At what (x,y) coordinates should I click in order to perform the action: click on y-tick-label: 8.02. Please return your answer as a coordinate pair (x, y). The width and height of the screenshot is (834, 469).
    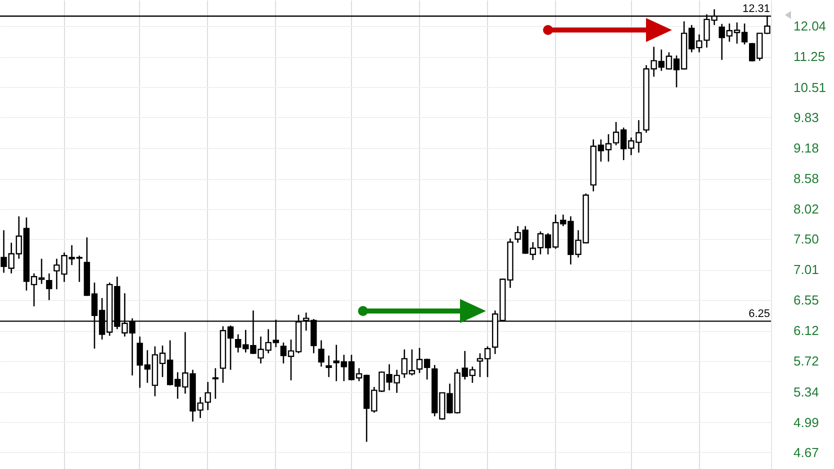
    Looking at the image, I should click on (806, 208).